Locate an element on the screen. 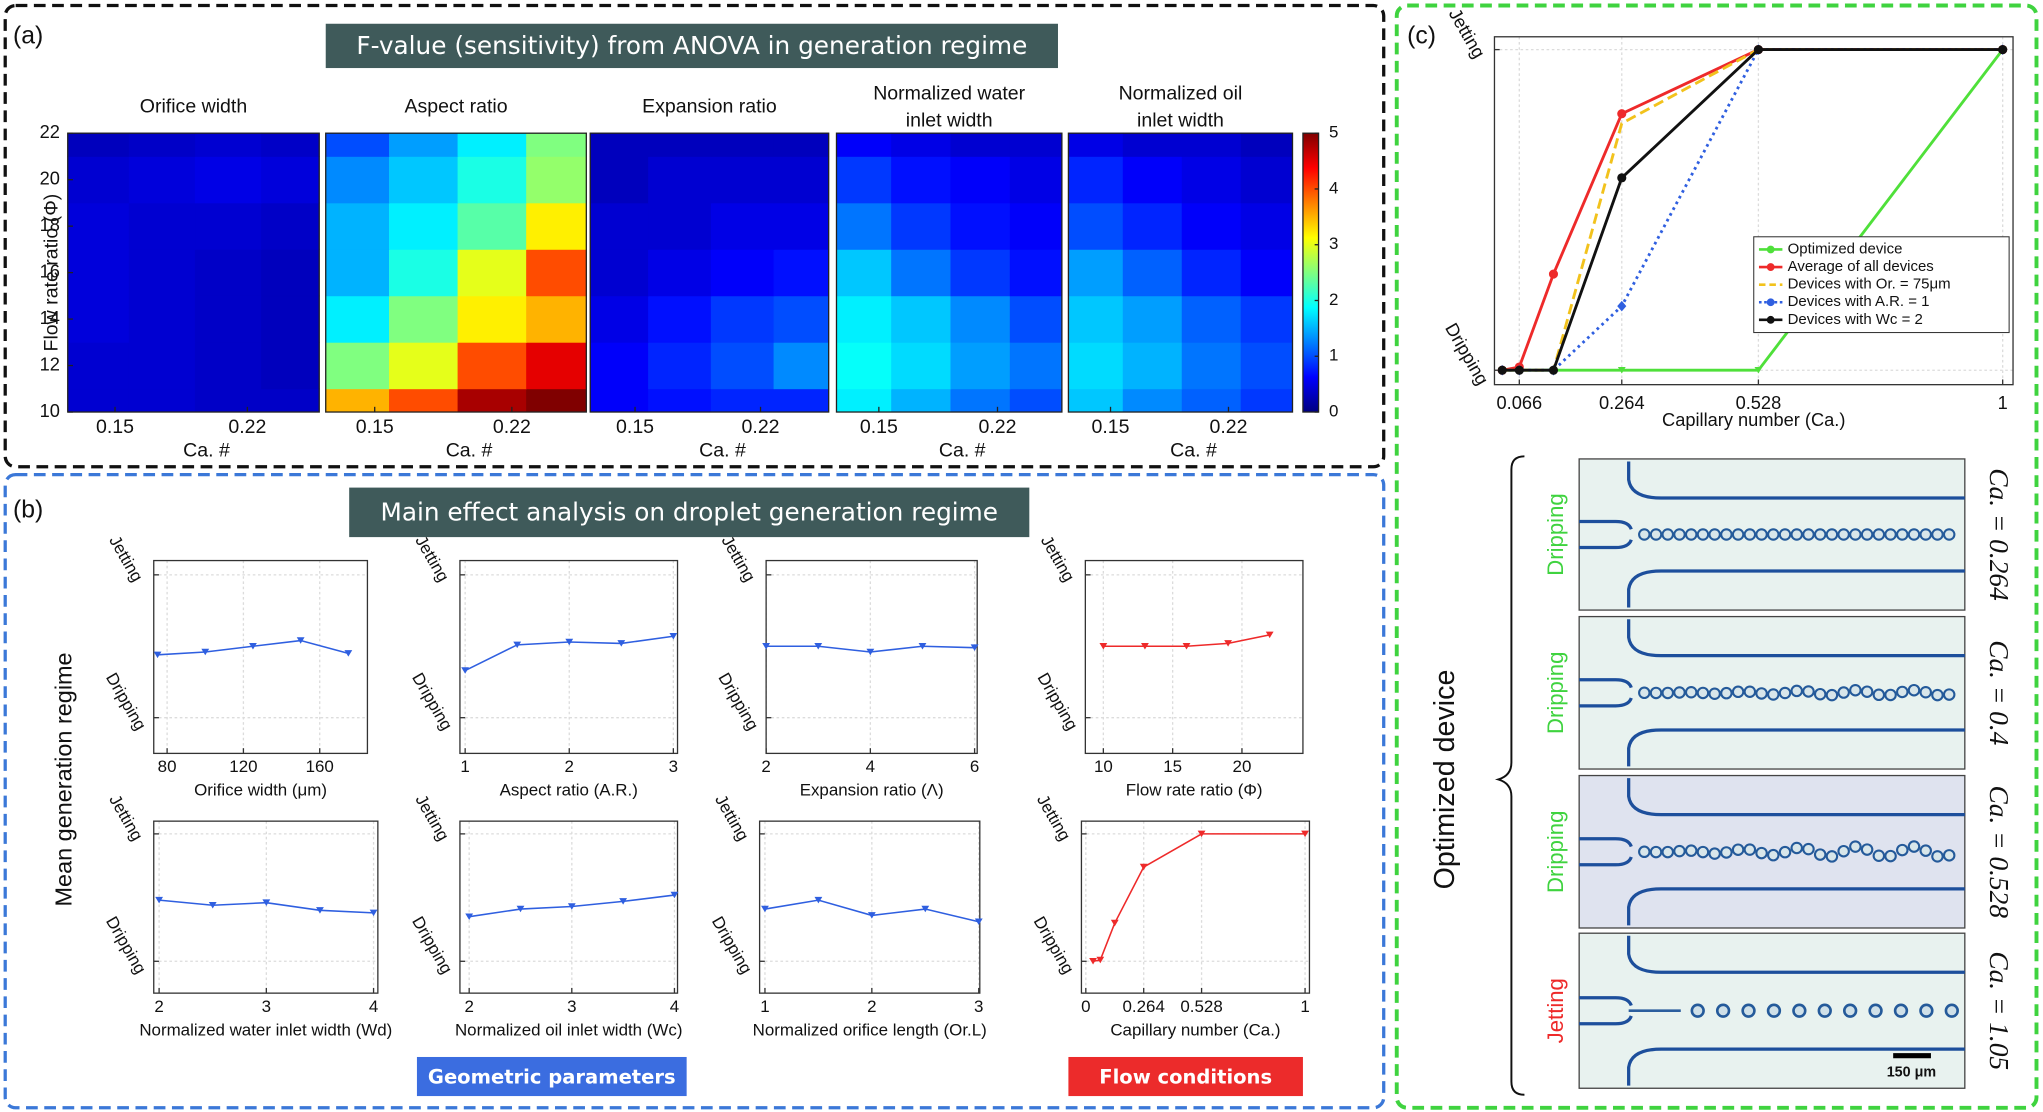 This screenshot has width=2043, height=1112. y-tick-label: 22 is located at coordinates (50, 131).